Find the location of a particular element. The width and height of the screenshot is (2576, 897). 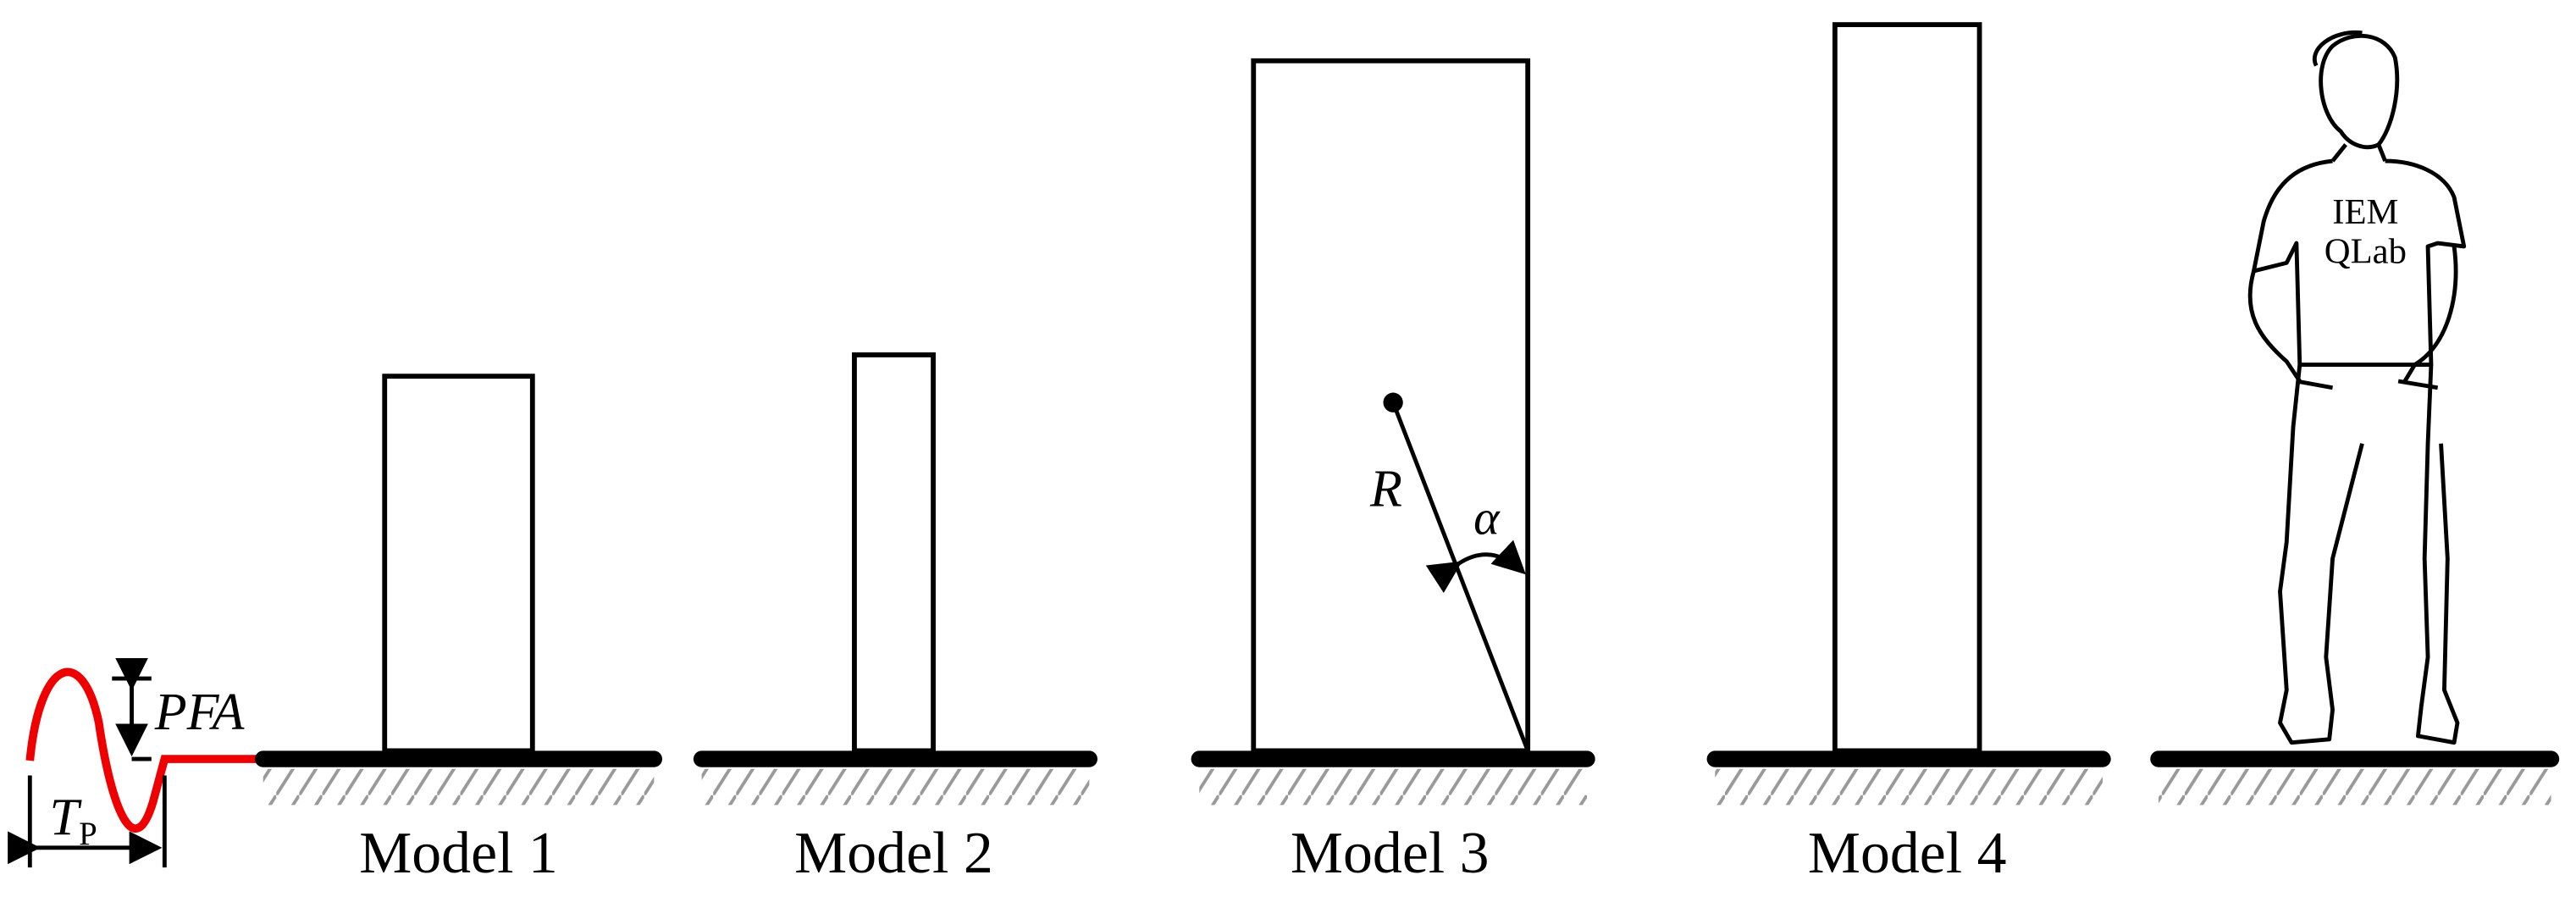

model-label: Model 2 is located at coordinates (893, 853).